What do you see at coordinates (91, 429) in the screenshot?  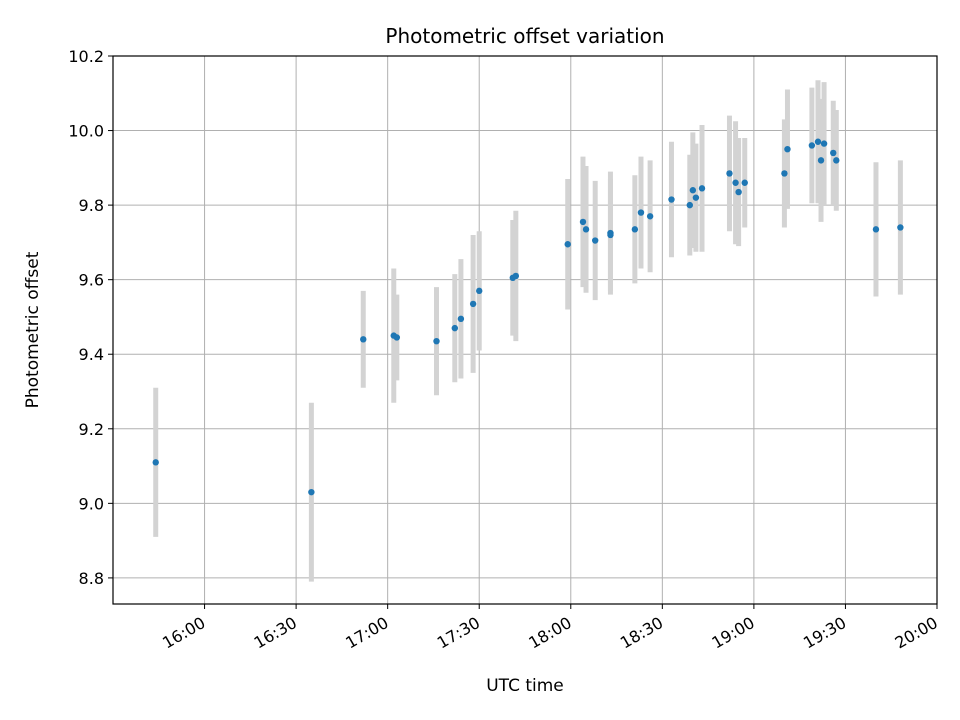 I see `y-tick-label: 9.2` at bounding box center [91, 429].